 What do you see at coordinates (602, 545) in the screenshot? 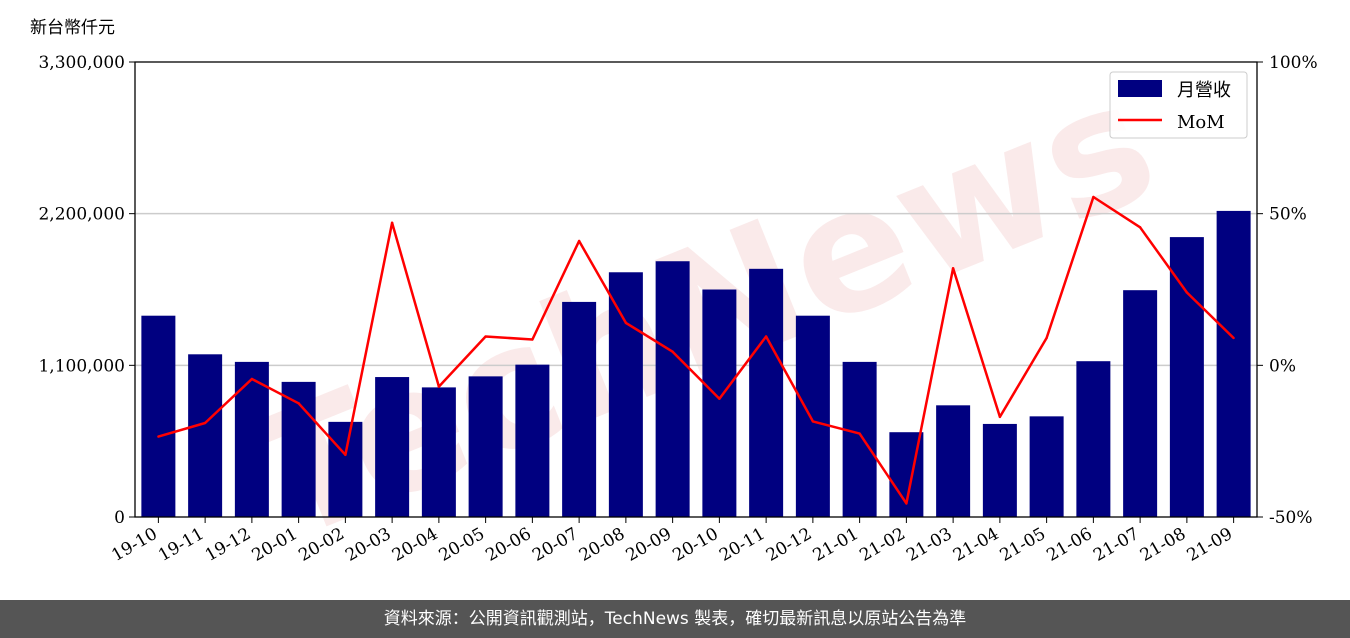
I see `x-tick-label: 20-08` at bounding box center [602, 545].